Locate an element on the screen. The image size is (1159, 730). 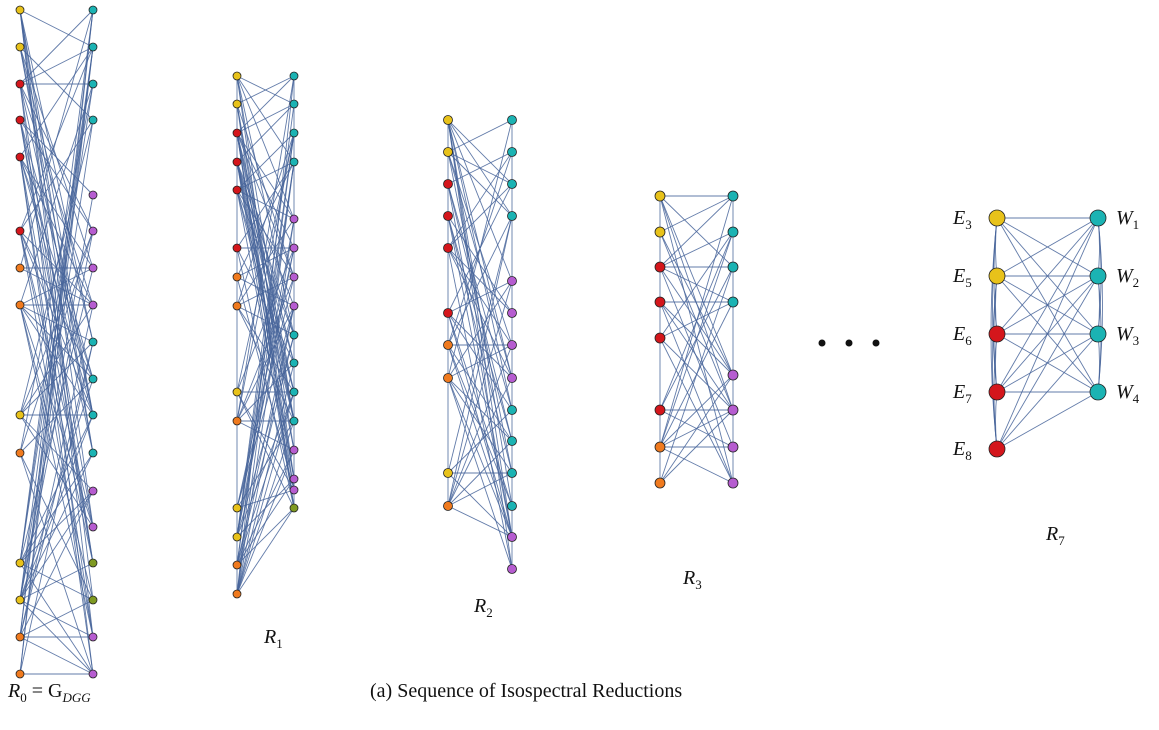
r1-edges is located at coordinates (265, 335).